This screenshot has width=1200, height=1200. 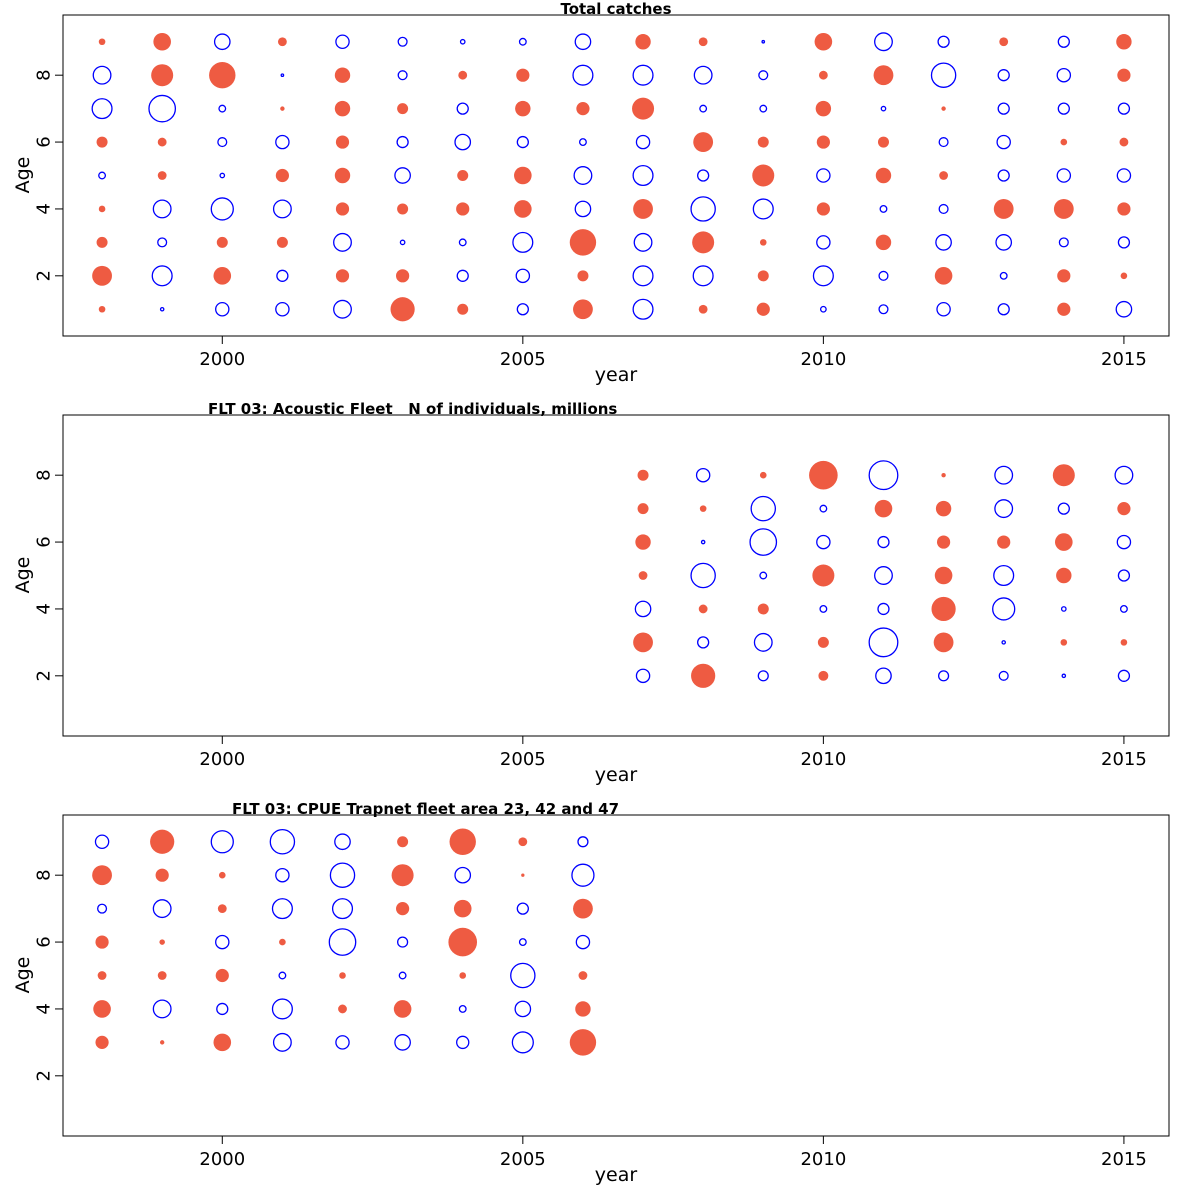 What do you see at coordinates (523, 759) in the screenshot?
I see `x-tick-label: 2005` at bounding box center [523, 759].